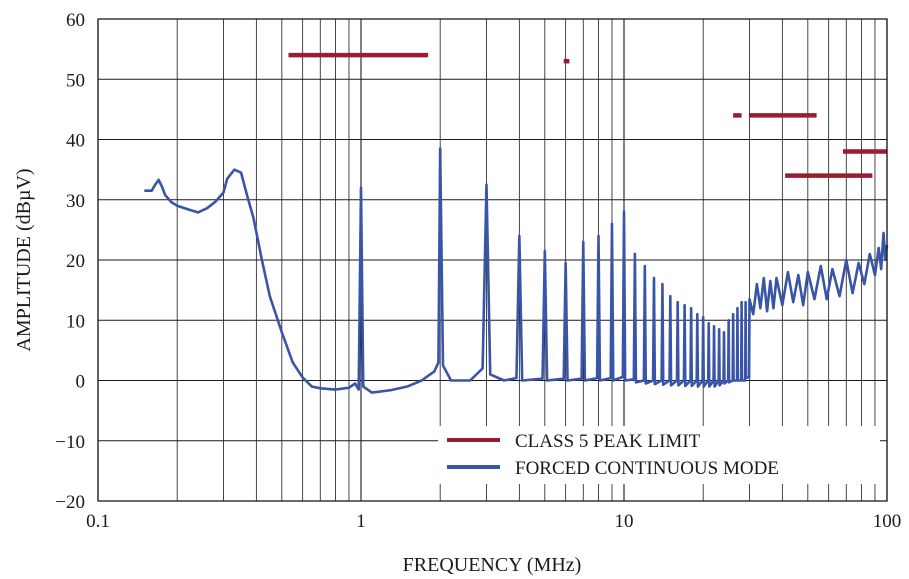 This screenshot has height=579, width=909. What do you see at coordinates (75, 201) in the screenshot?
I see `y-tick-label: 30` at bounding box center [75, 201].